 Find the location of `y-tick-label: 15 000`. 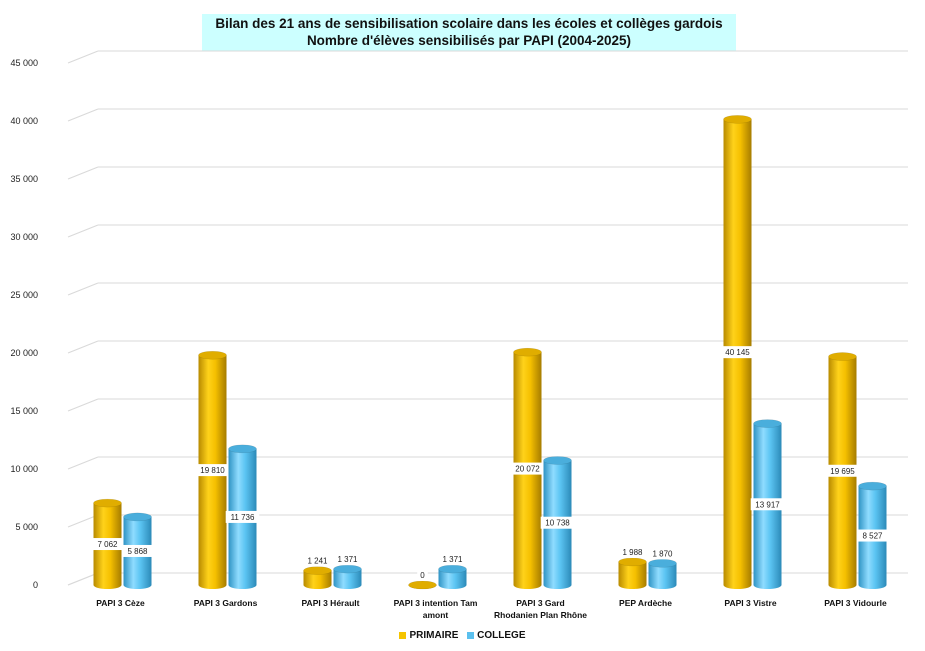

y-tick-label: 15 000 is located at coordinates (24, 411).